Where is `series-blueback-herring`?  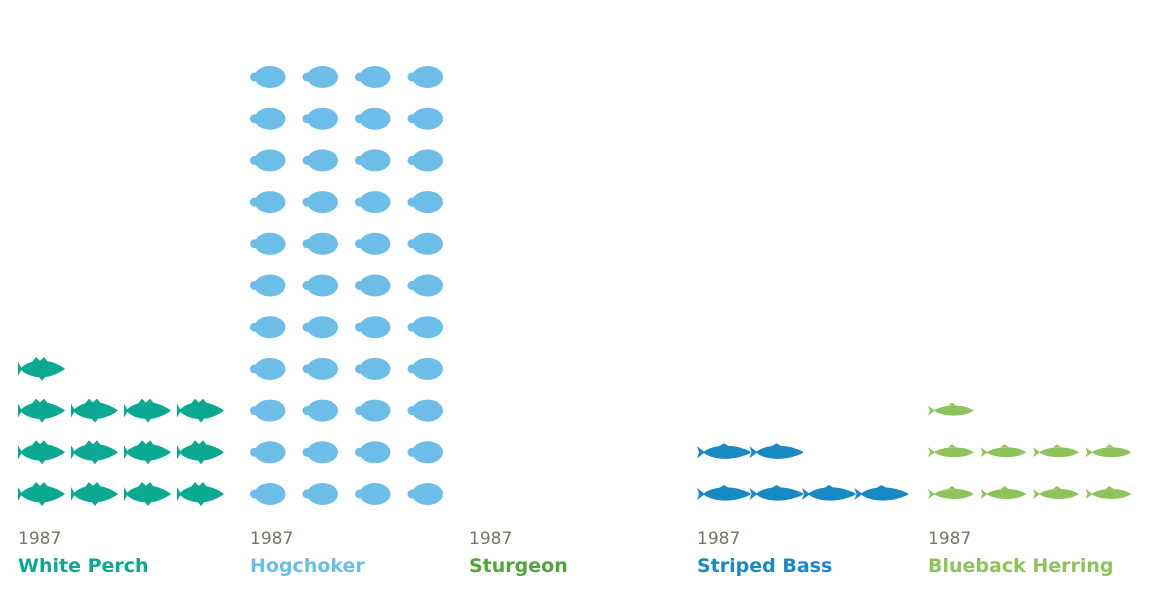
series-blueback-herring is located at coordinates (1030, 450).